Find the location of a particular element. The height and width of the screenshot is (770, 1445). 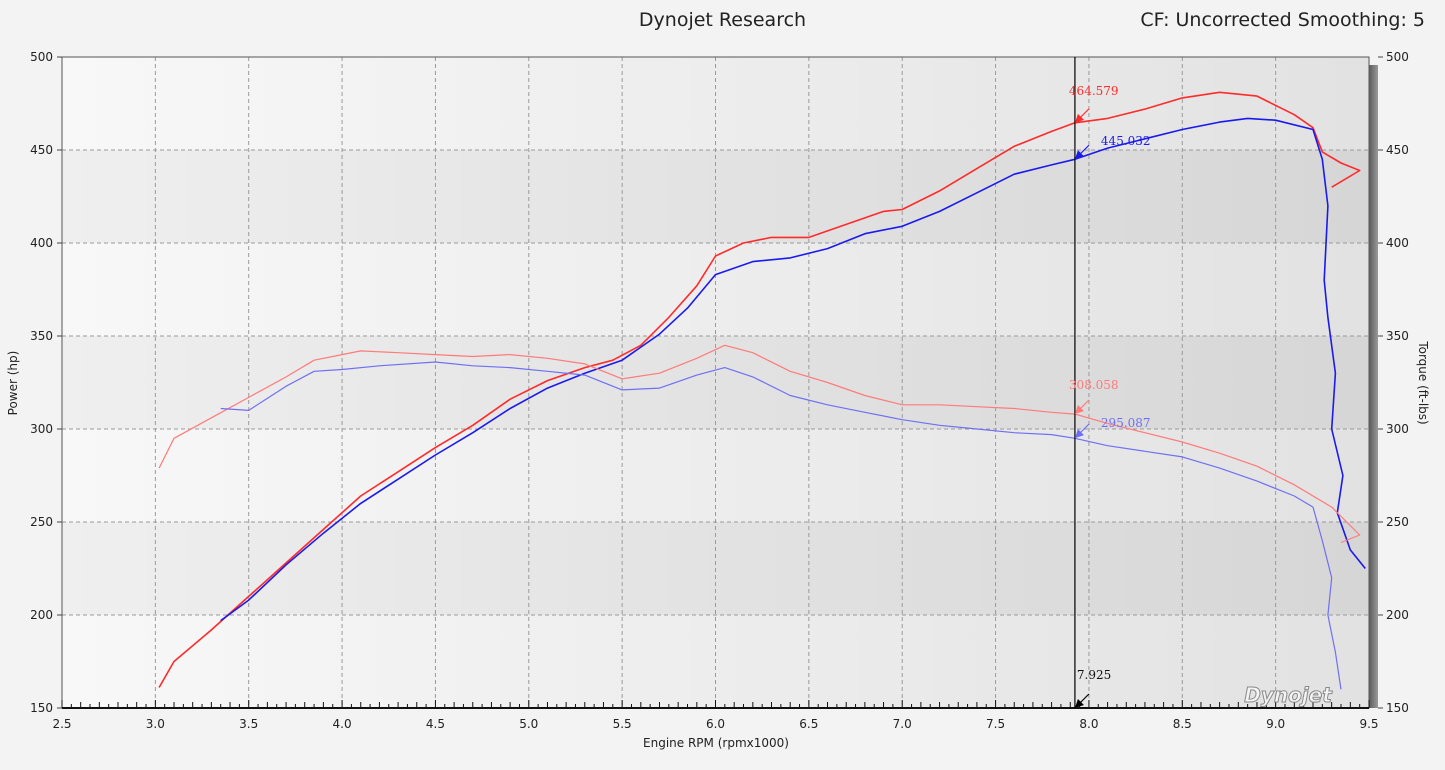

y-tick-label-left: 450 is located at coordinates (41, 150).